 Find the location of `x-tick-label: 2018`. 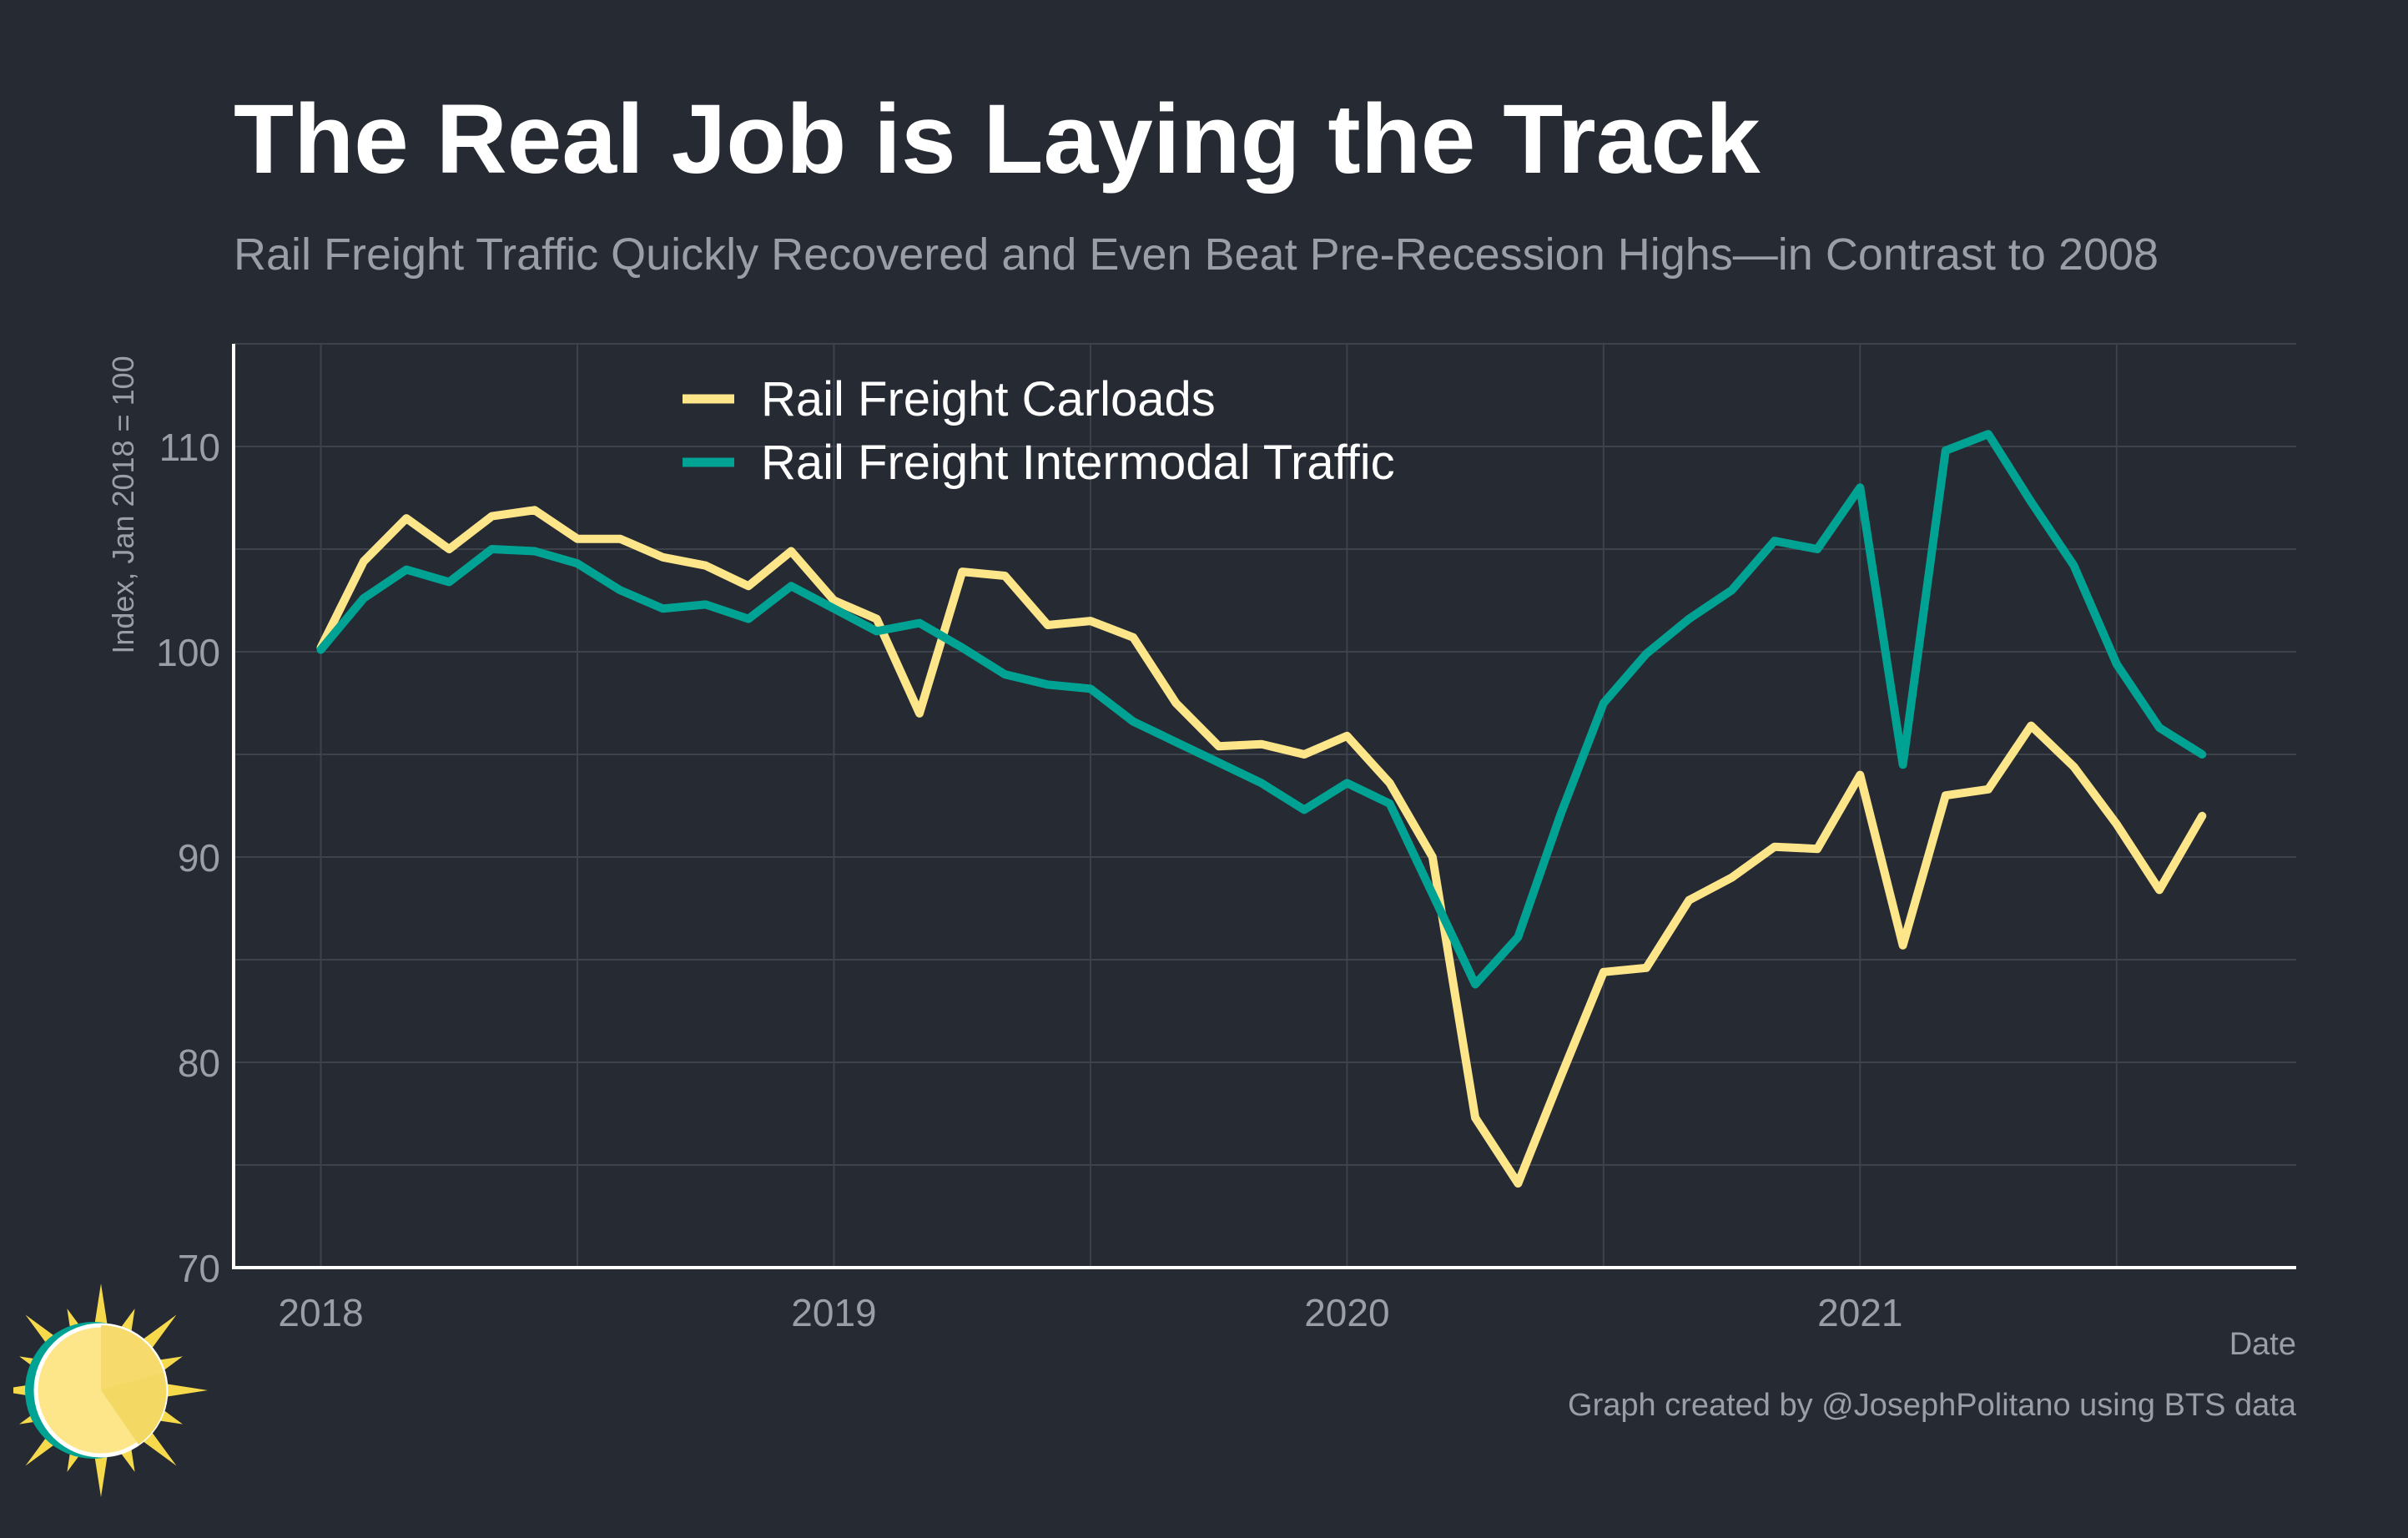

x-tick-label: 2018 is located at coordinates (320, 1312).